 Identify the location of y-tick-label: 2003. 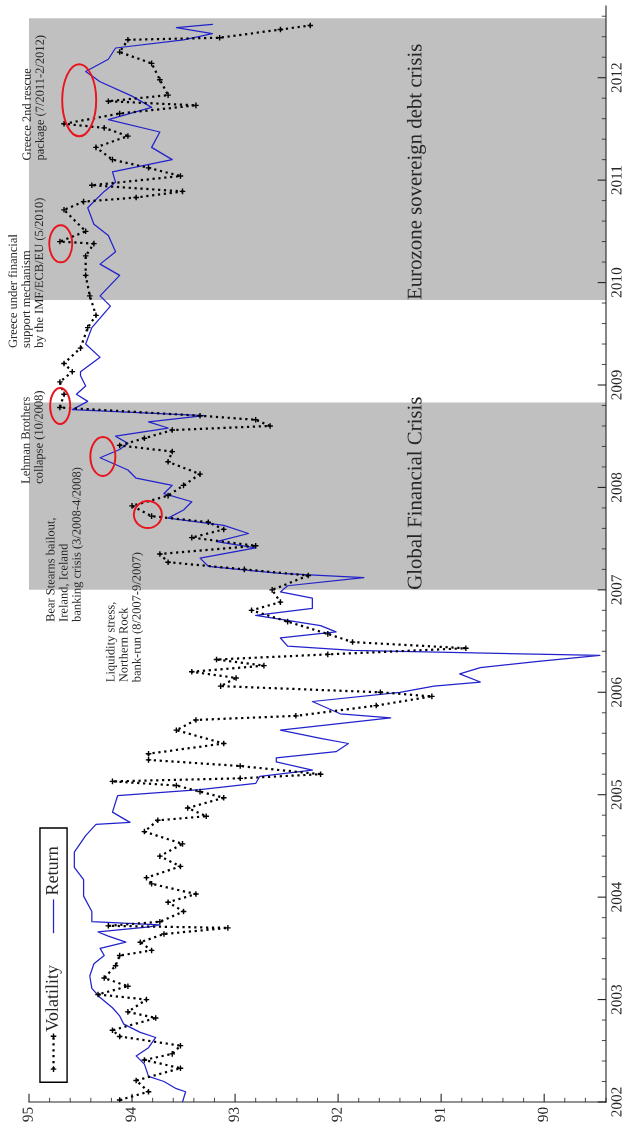
(616, 999).